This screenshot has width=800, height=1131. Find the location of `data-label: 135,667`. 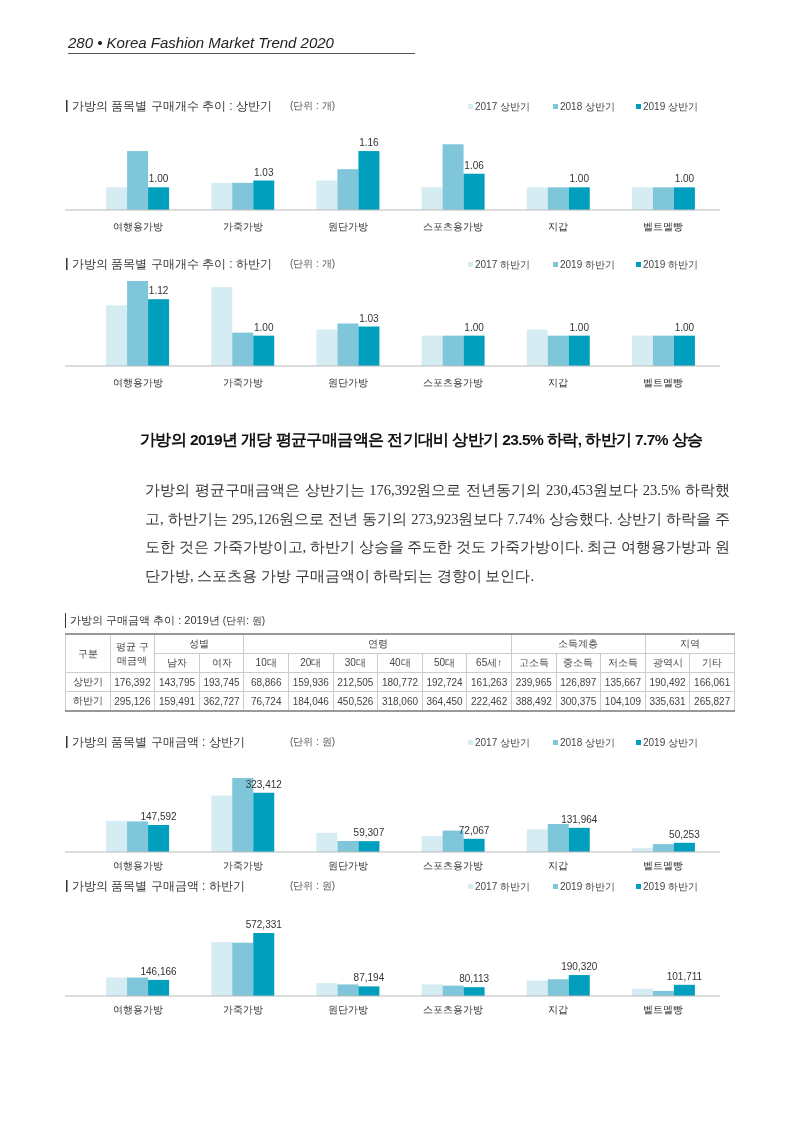

data-label: 135,667 is located at coordinates (623, 682).